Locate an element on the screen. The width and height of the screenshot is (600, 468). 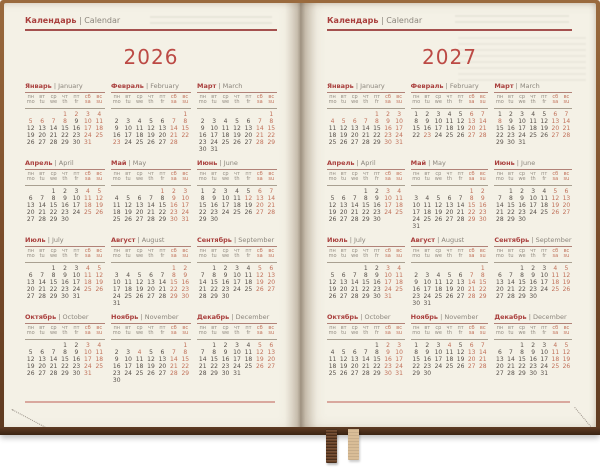
weekday-label: su is located at coordinates (99, 102).